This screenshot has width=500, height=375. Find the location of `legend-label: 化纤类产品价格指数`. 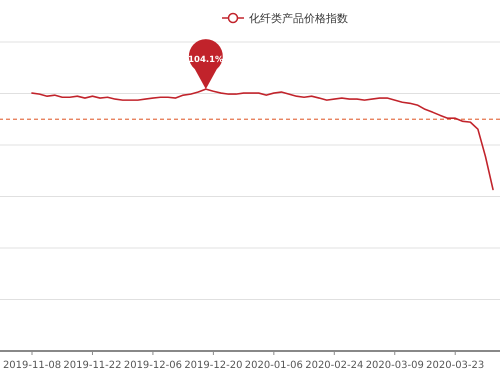

legend-label: 化纤类产品价格指数 is located at coordinates (298, 18).